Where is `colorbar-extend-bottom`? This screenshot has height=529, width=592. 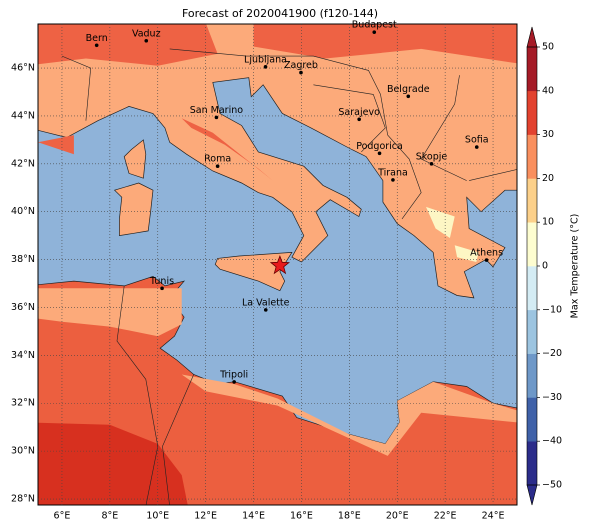 colorbar-extend-bottom is located at coordinates (532, 495).